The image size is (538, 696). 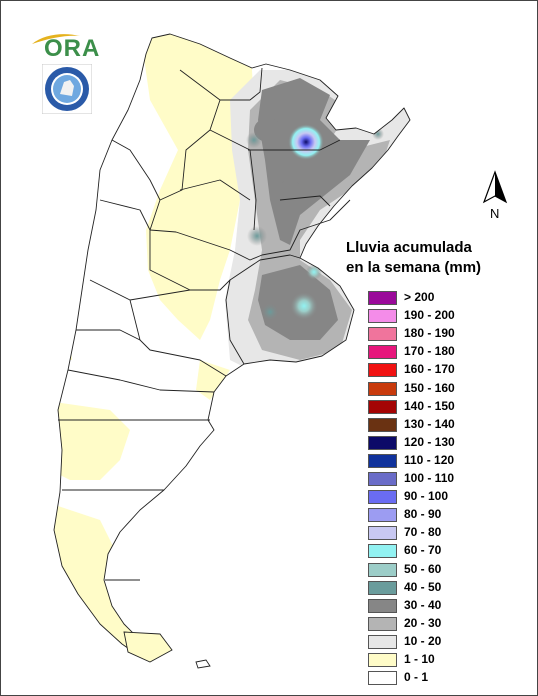 I want to click on legend-item: 0 - 1, so click(x=448, y=678).